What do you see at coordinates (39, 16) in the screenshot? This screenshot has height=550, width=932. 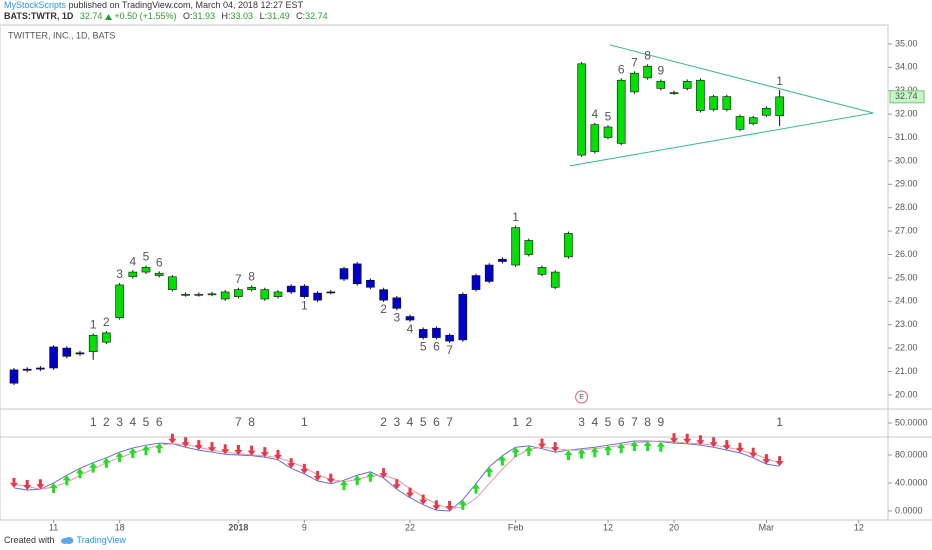 I see `symbol: BATS:TWTR, 1D` at bounding box center [39, 16].